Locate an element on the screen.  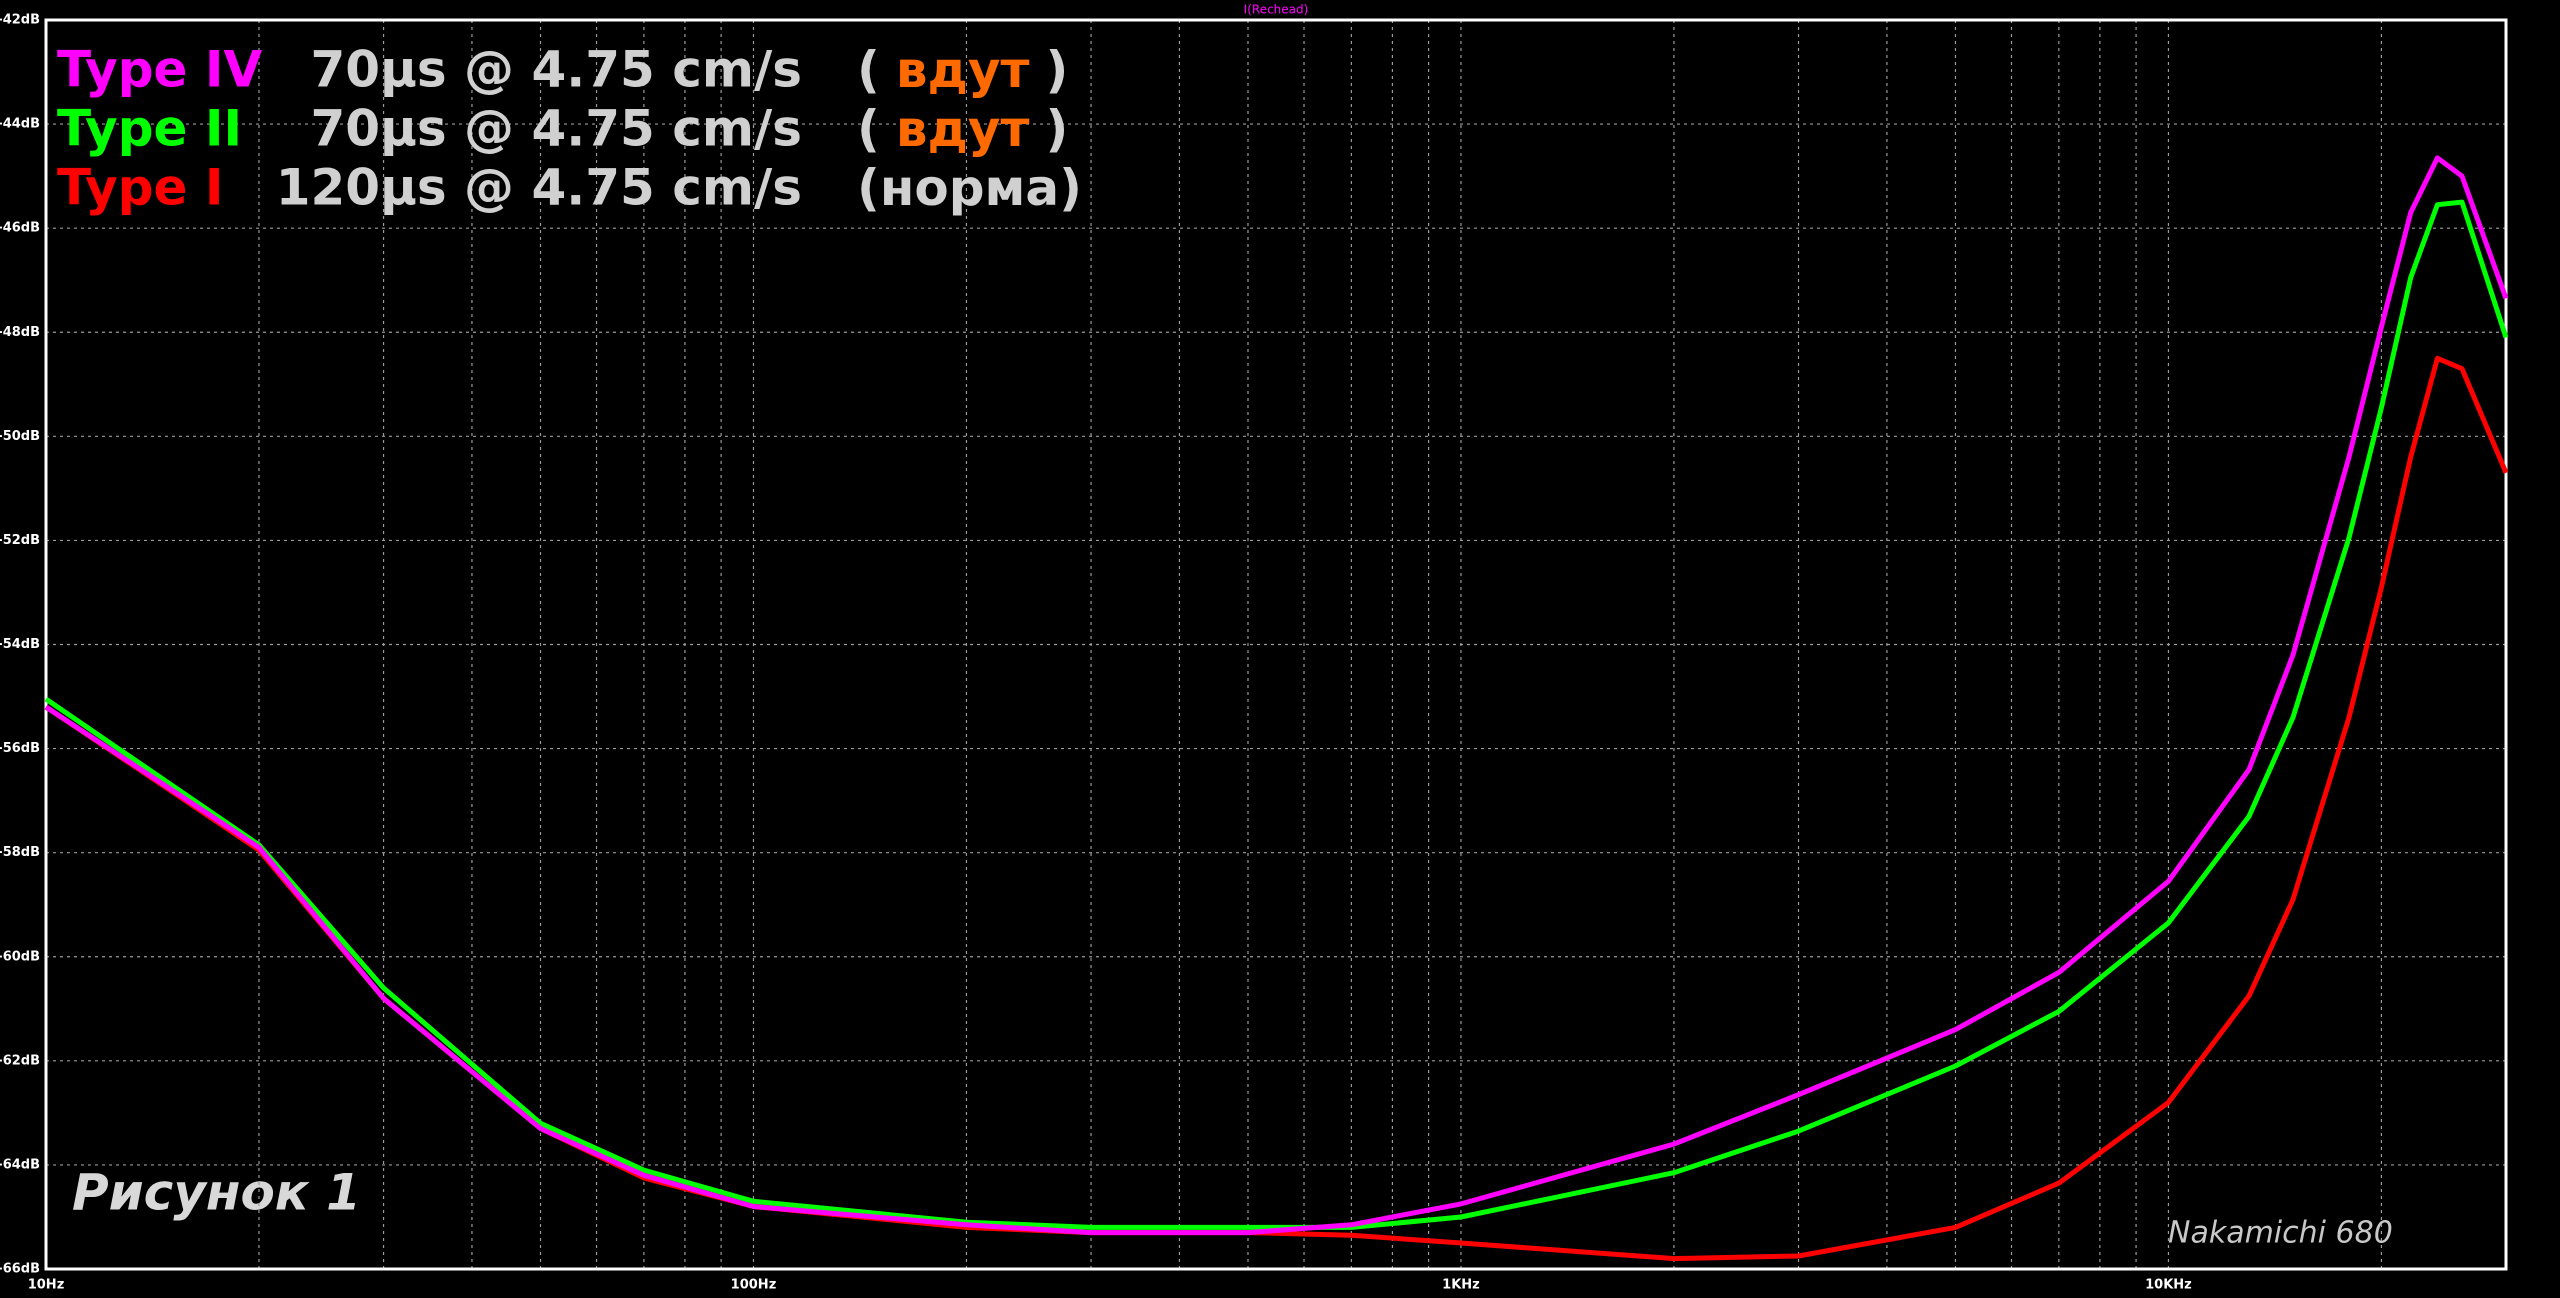
legend-description: 120µs @ 4.75 cm/s is located at coordinates (539, 188).